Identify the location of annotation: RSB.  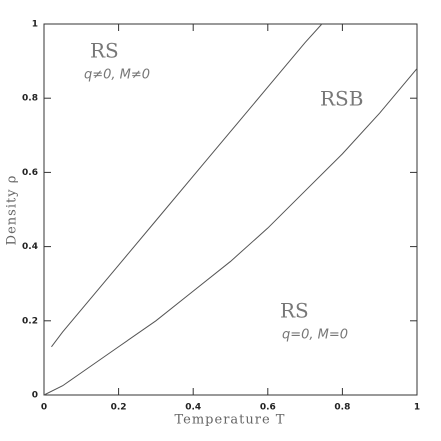
(341, 99).